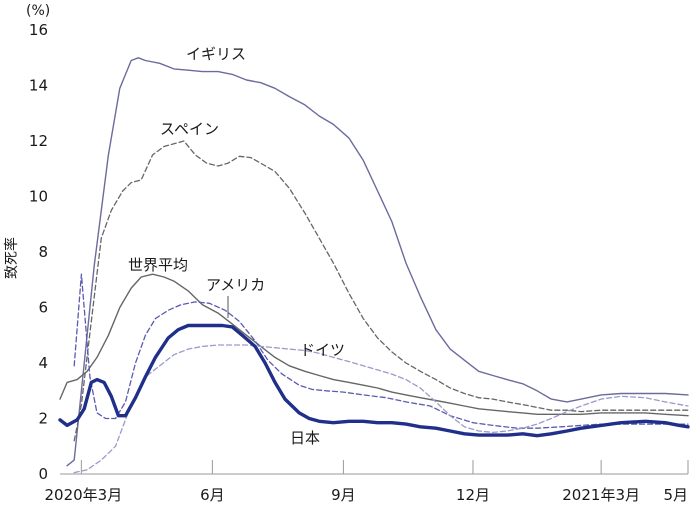 This screenshot has height=507, width=700. What do you see at coordinates (343, 495) in the screenshot?
I see `x-tick-label: 9月` at bounding box center [343, 495].